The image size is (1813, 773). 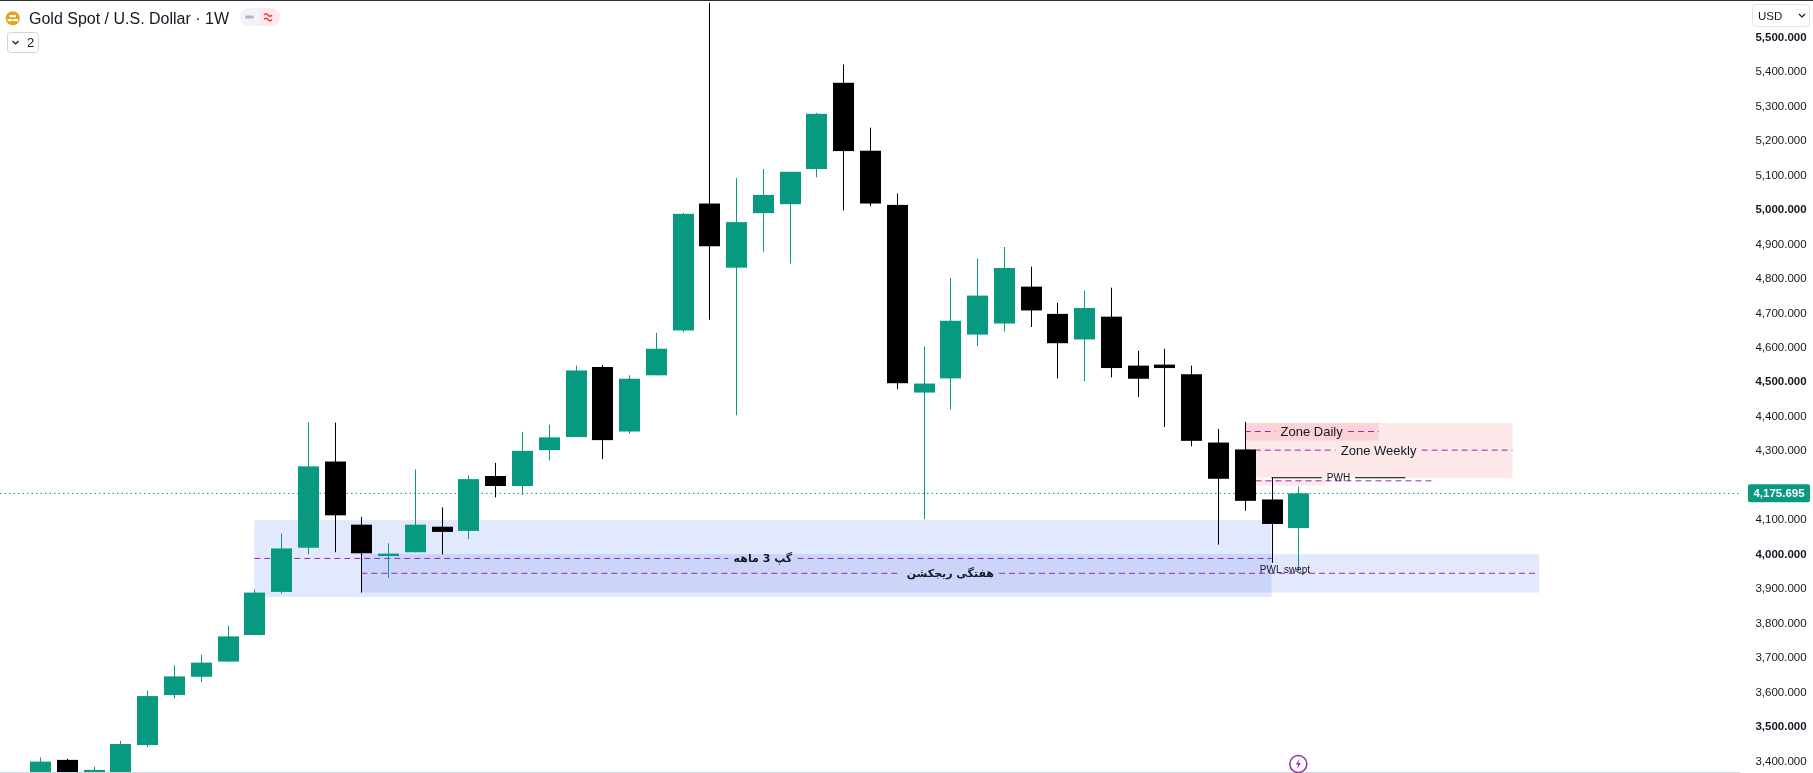 I want to click on price-tag: 4,175.695, so click(x=1779, y=493).